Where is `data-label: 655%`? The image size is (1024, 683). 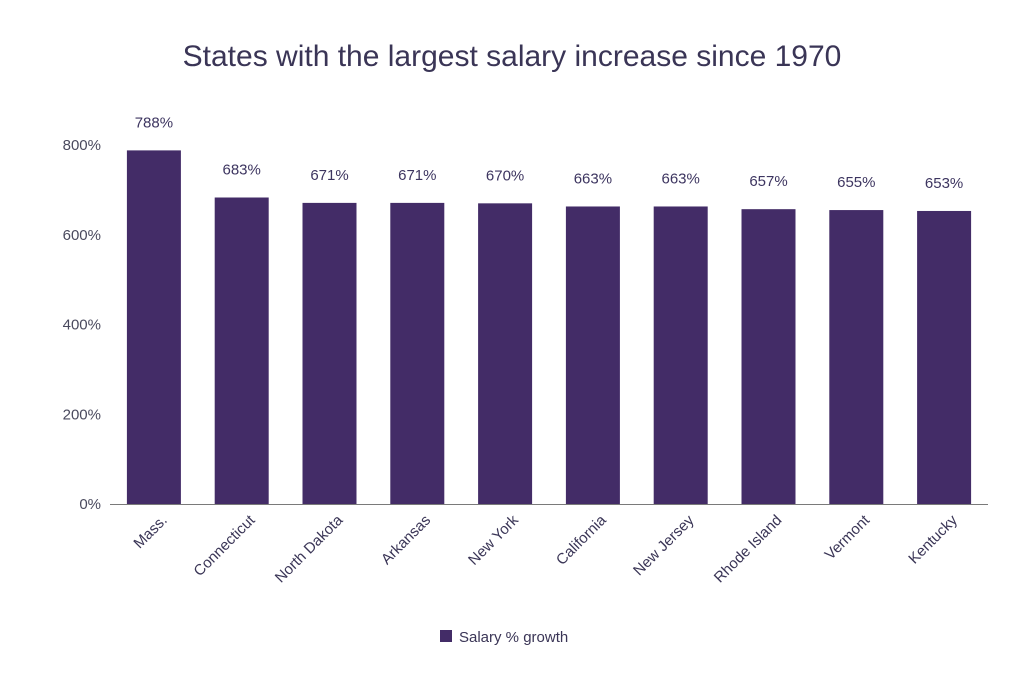
data-label: 655% is located at coordinates (856, 182).